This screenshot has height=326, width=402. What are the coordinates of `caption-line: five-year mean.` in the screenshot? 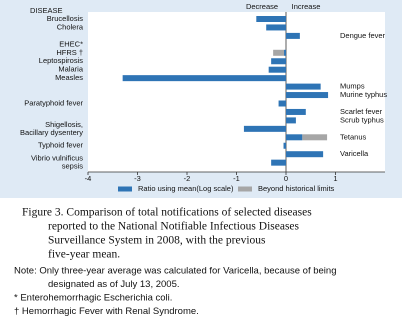 It's located at (84, 255).